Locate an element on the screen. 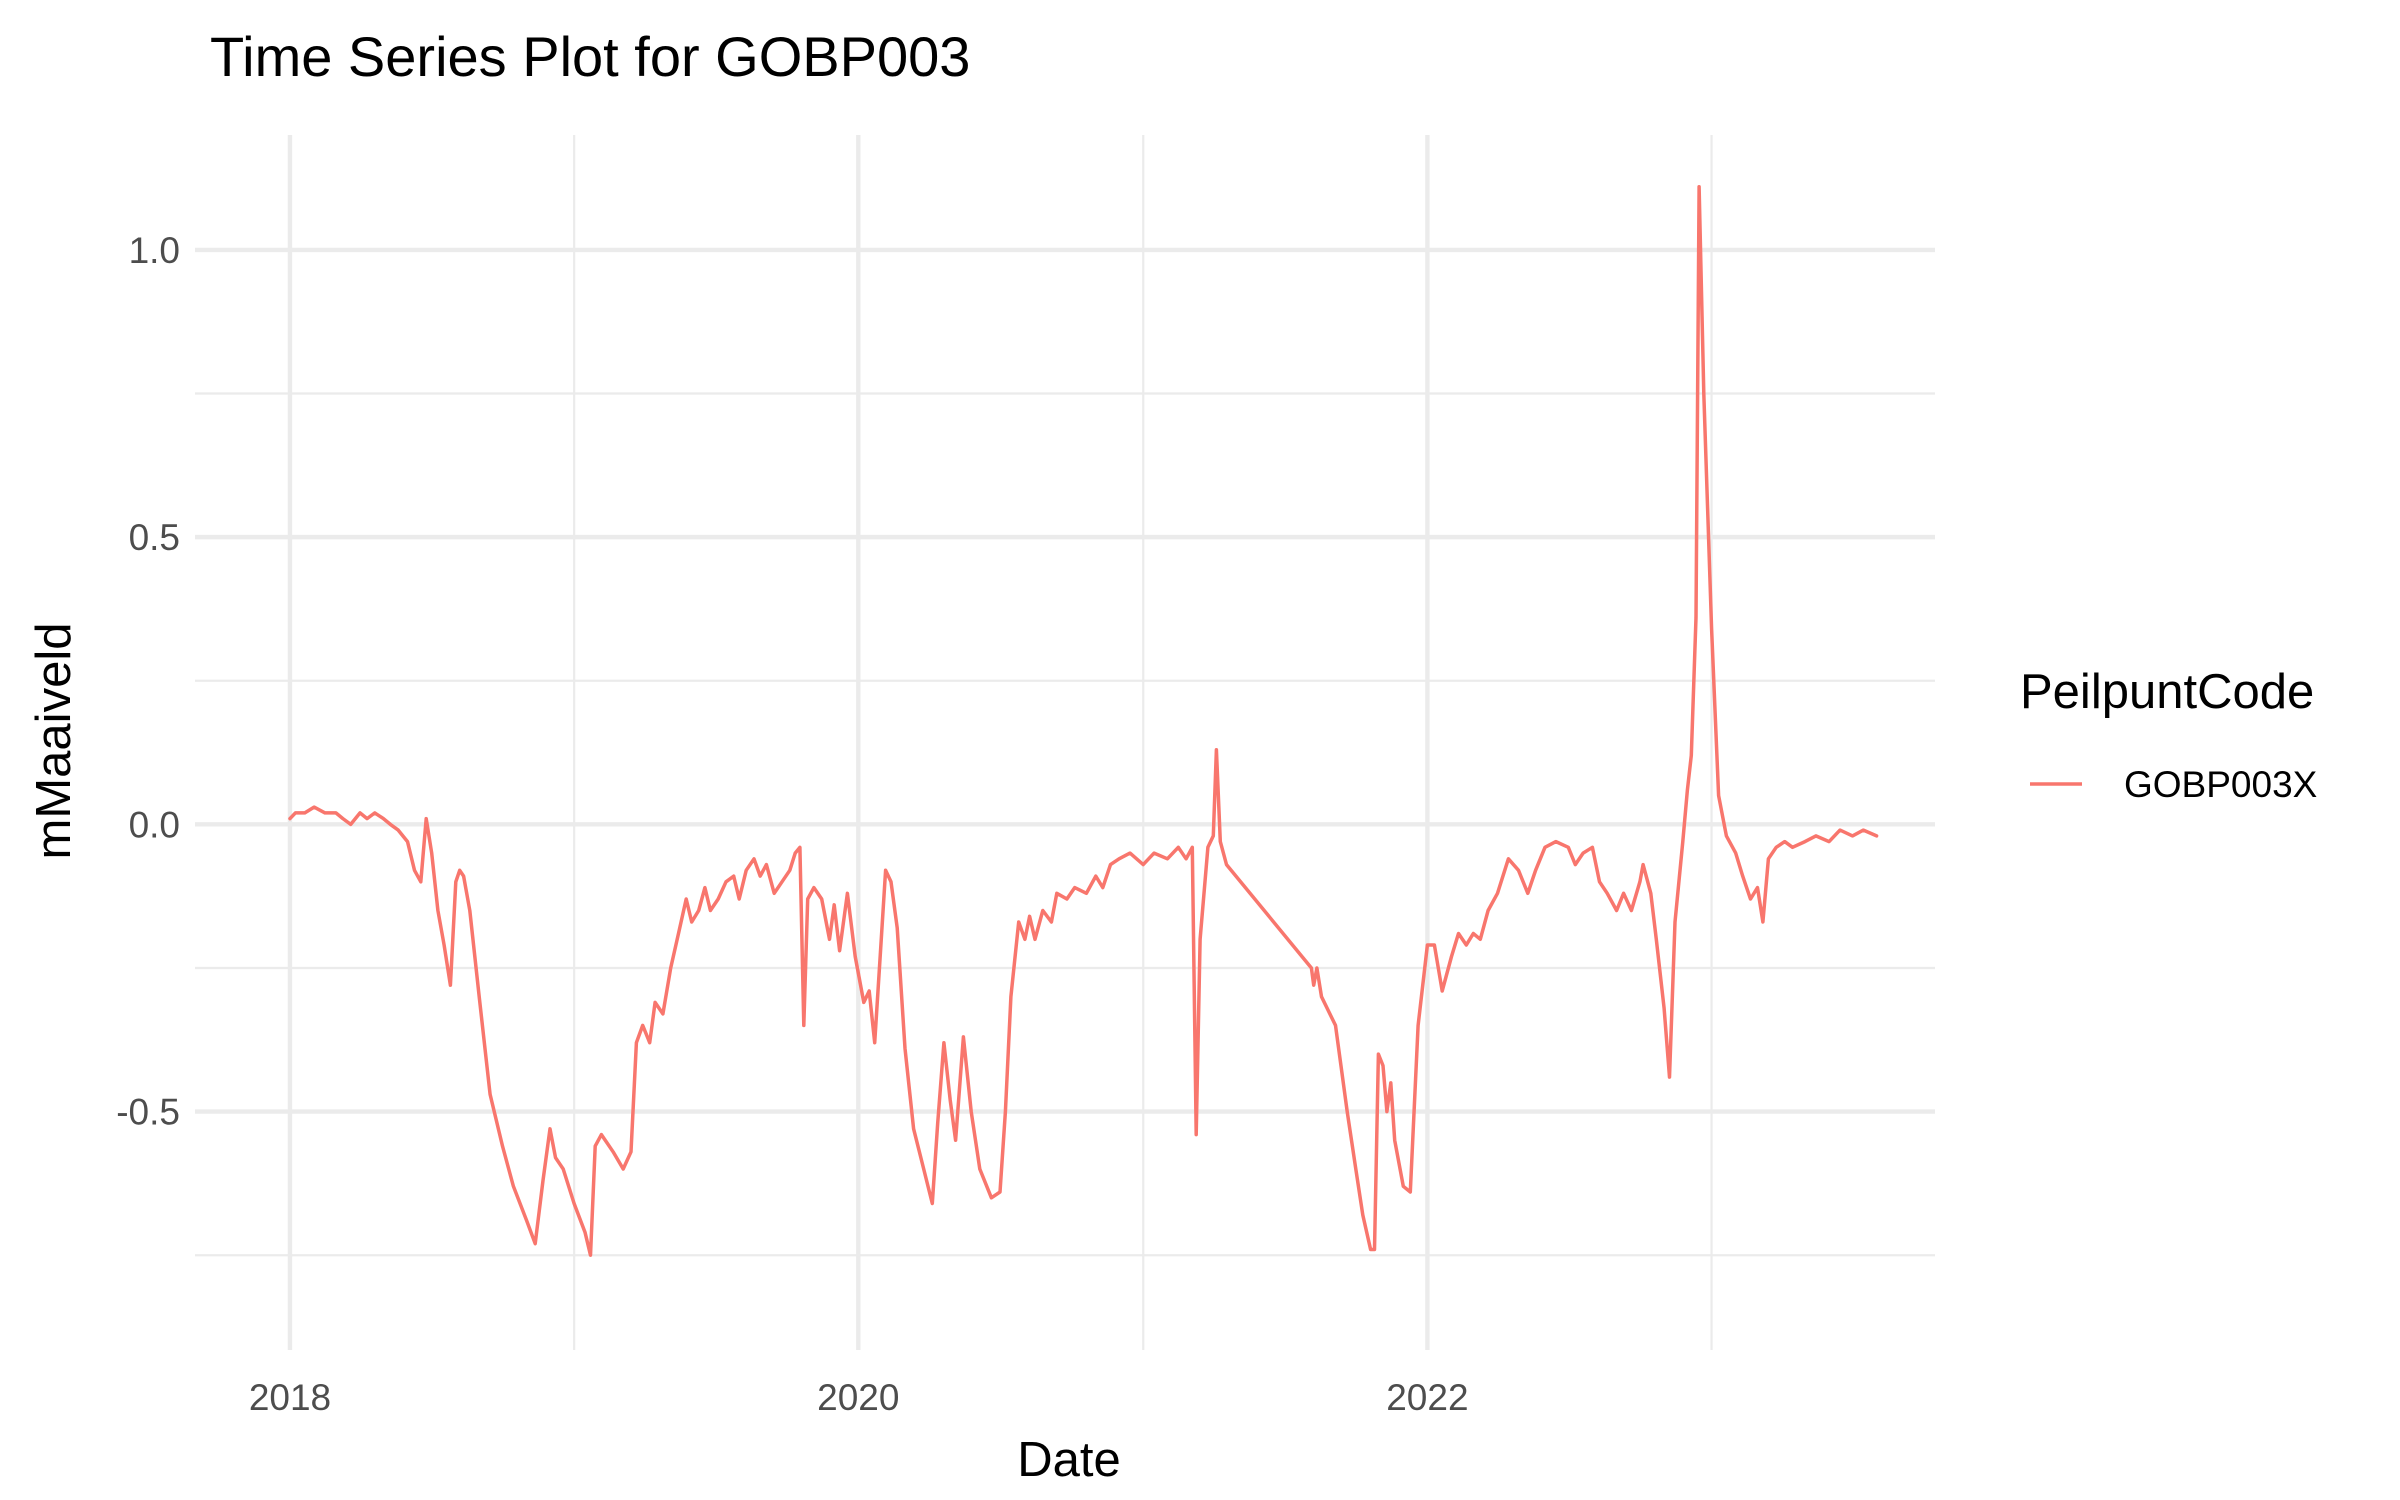  x-tick-label: 2018 is located at coordinates (290, 1397).